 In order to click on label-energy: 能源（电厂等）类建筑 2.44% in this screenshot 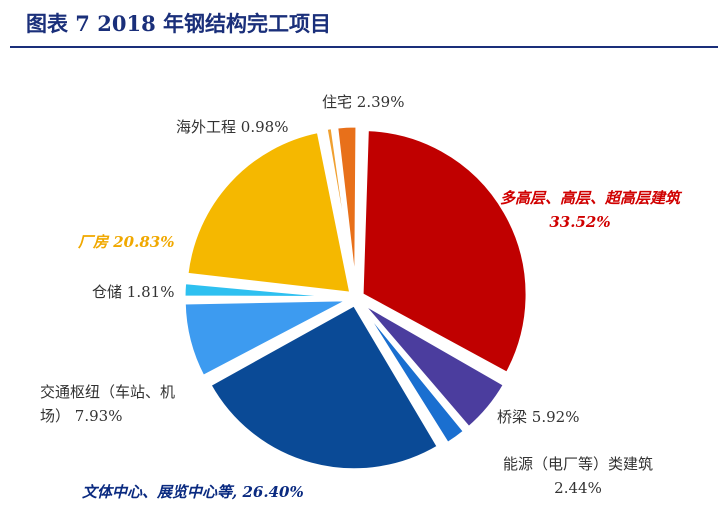, I will do `click(578, 476)`.